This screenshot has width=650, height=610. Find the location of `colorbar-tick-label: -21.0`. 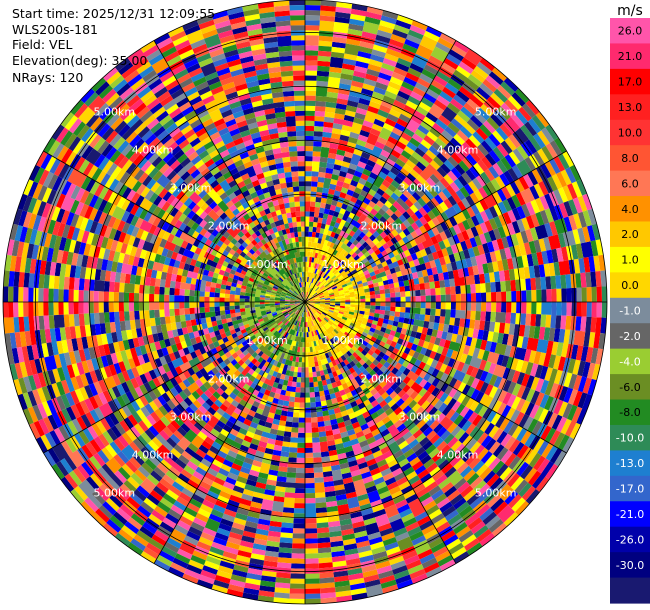

colorbar-tick-label: -21.0 is located at coordinates (630, 514).